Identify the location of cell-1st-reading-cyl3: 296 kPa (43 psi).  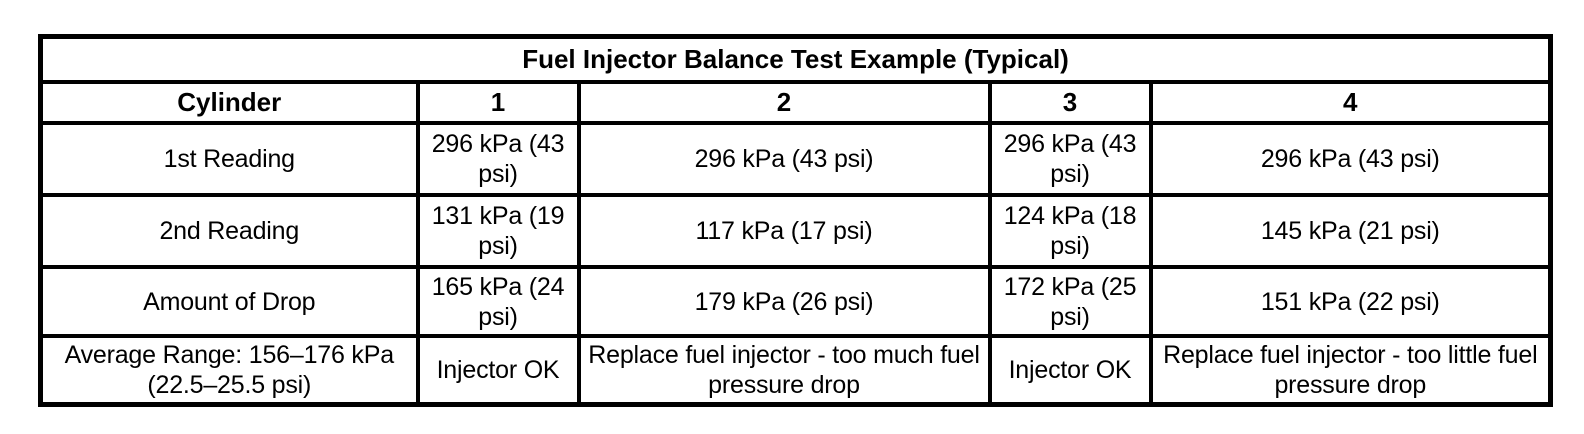
(1070, 159).